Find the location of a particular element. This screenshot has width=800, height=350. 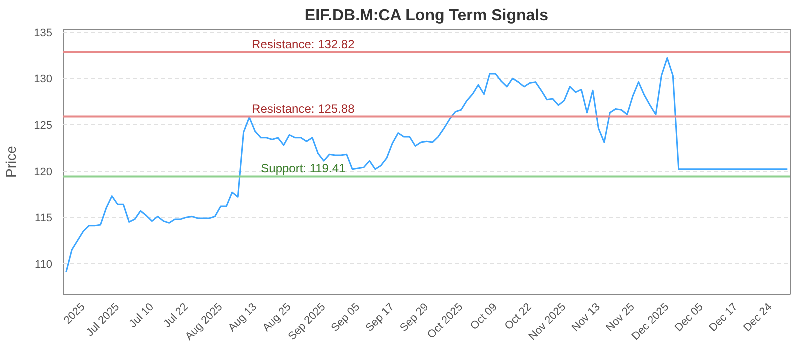

ref-line-label: Support: 119.41 is located at coordinates (303, 169).